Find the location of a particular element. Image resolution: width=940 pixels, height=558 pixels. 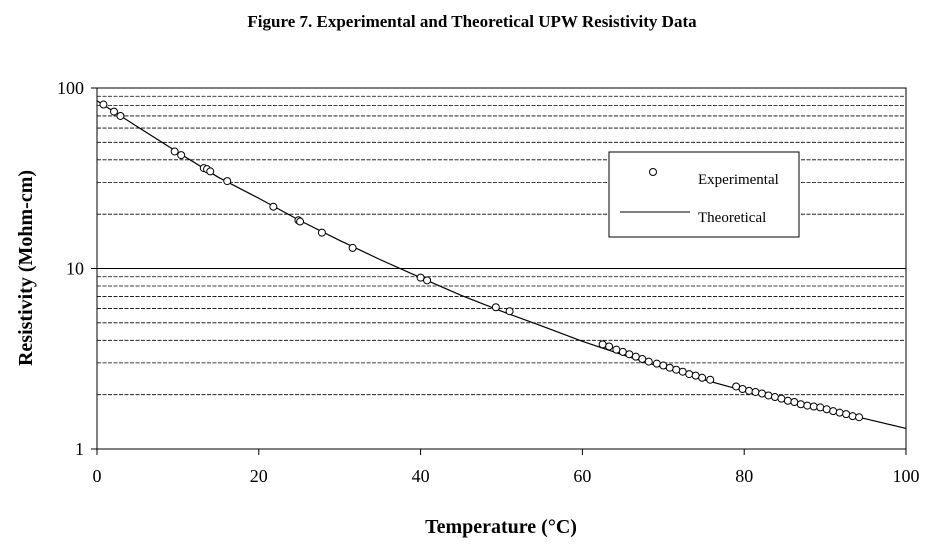

x-tick-label: 0 is located at coordinates (97, 476).